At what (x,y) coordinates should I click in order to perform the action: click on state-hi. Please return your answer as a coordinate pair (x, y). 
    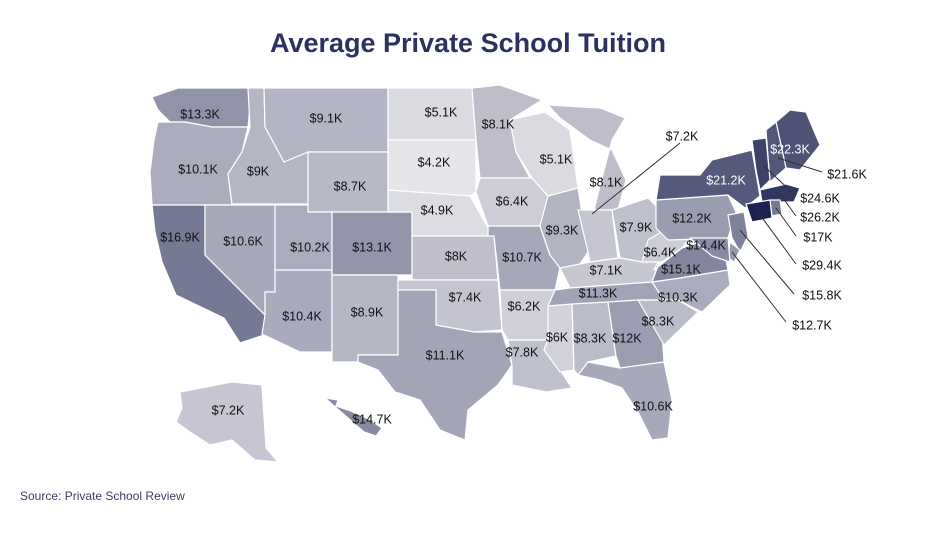
    Looking at the image, I should click on (353, 417).